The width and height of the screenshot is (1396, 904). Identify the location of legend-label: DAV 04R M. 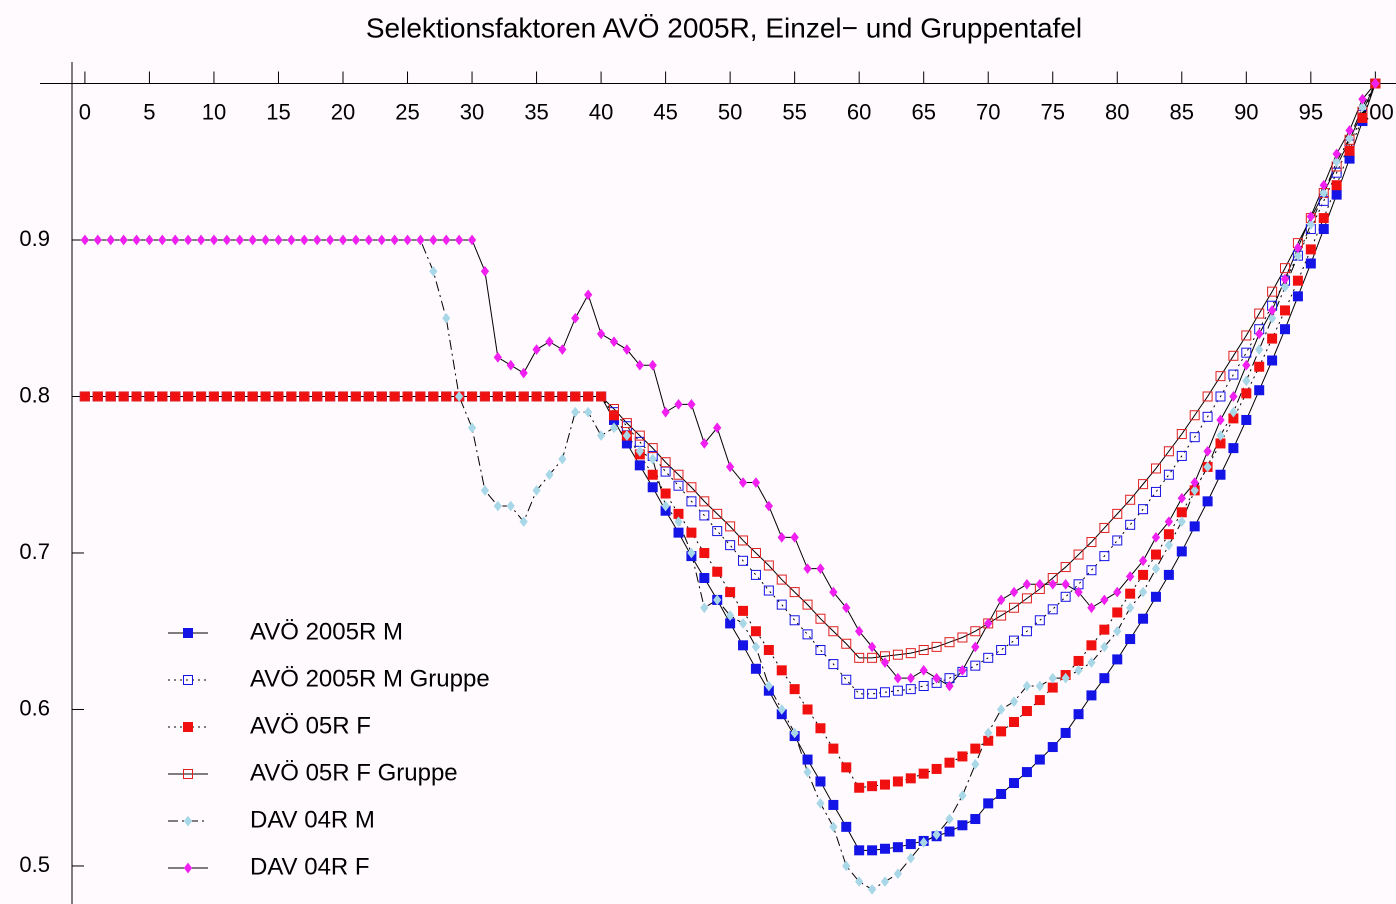
(312, 819).